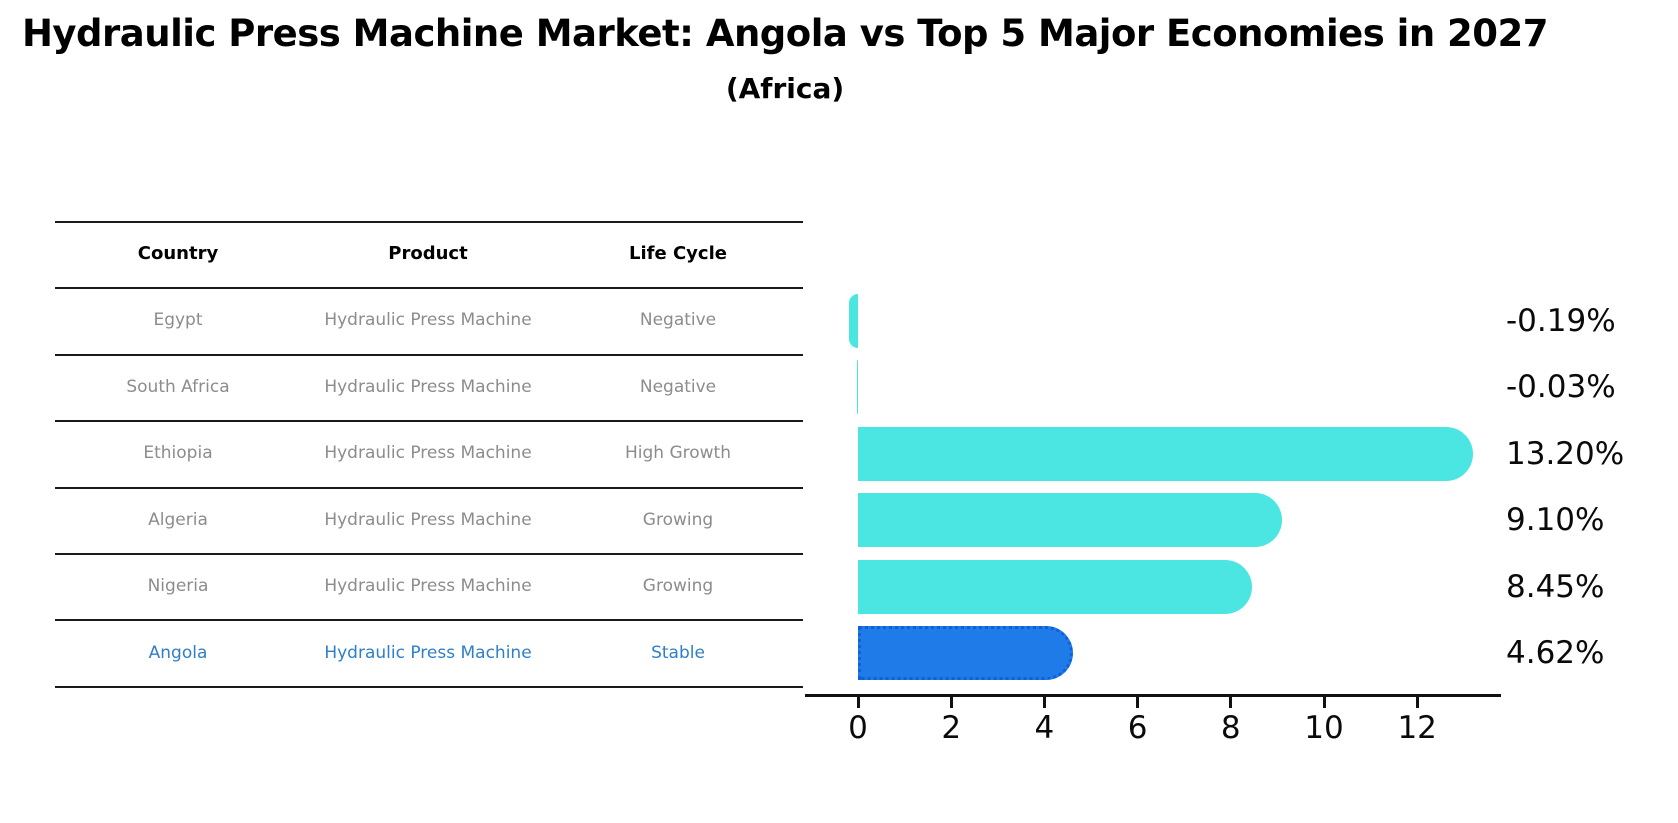 The width and height of the screenshot is (1678, 823). Describe the element at coordinates (1137, 728) in the screenshot. I see `x-axis-tick-label: 6` at that location.